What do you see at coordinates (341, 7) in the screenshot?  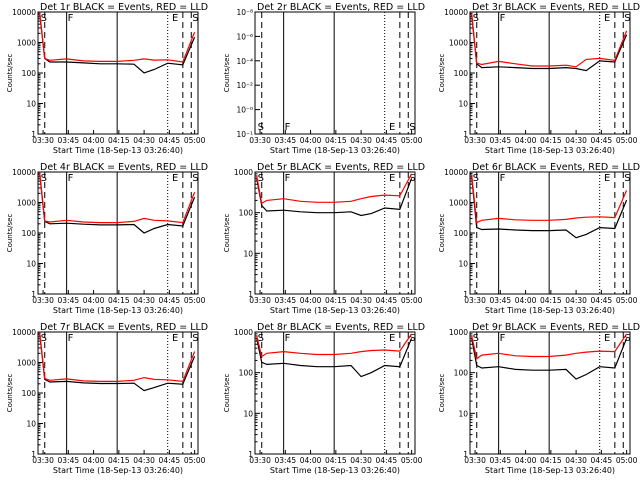 I see `chart-title: Det 2r BLACK = Events, RED = LLD` at bounding box center [341, 7].